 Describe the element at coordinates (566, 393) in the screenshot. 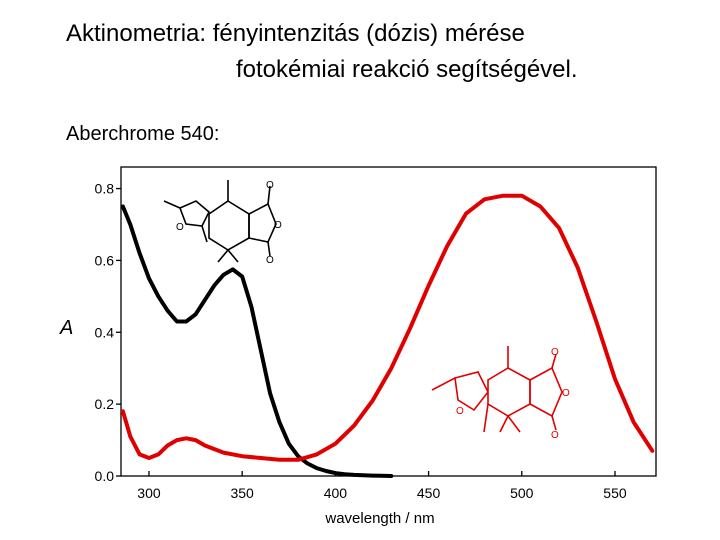

I see `molecule-closed-o2: O` at that location.